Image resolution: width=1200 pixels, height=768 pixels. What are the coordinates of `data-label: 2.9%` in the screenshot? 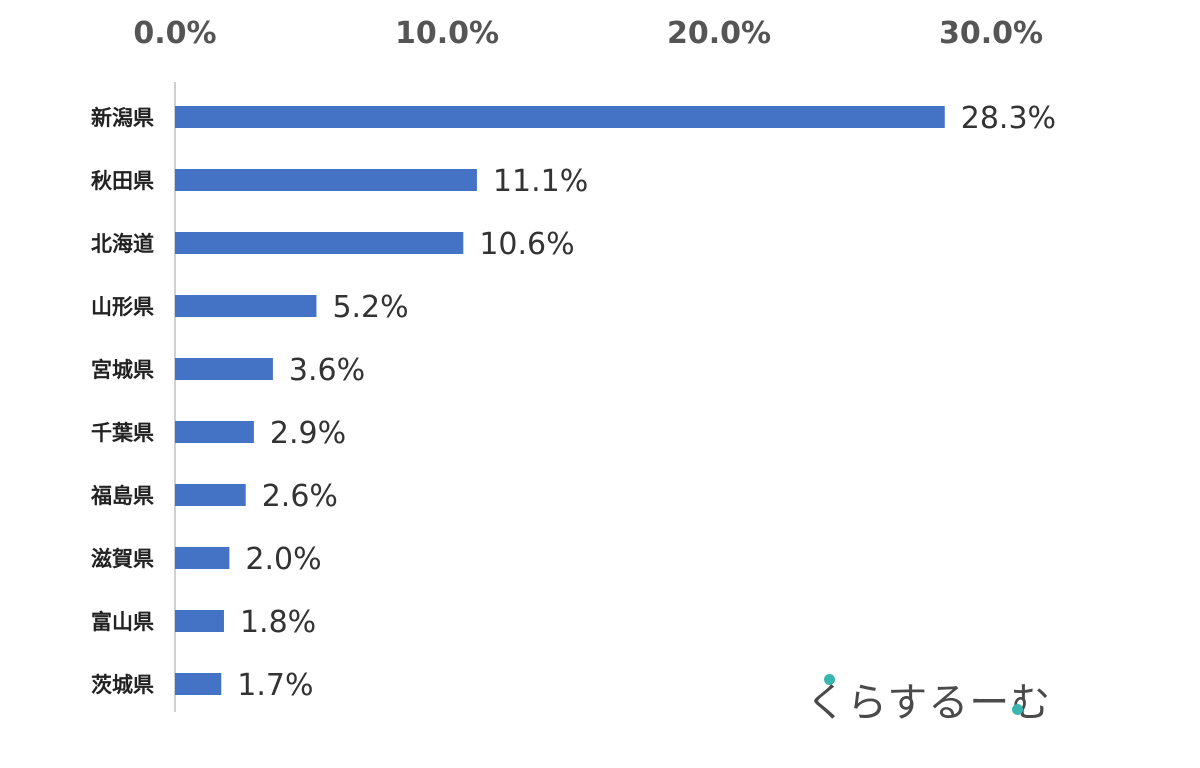 It's located at (308, 433).